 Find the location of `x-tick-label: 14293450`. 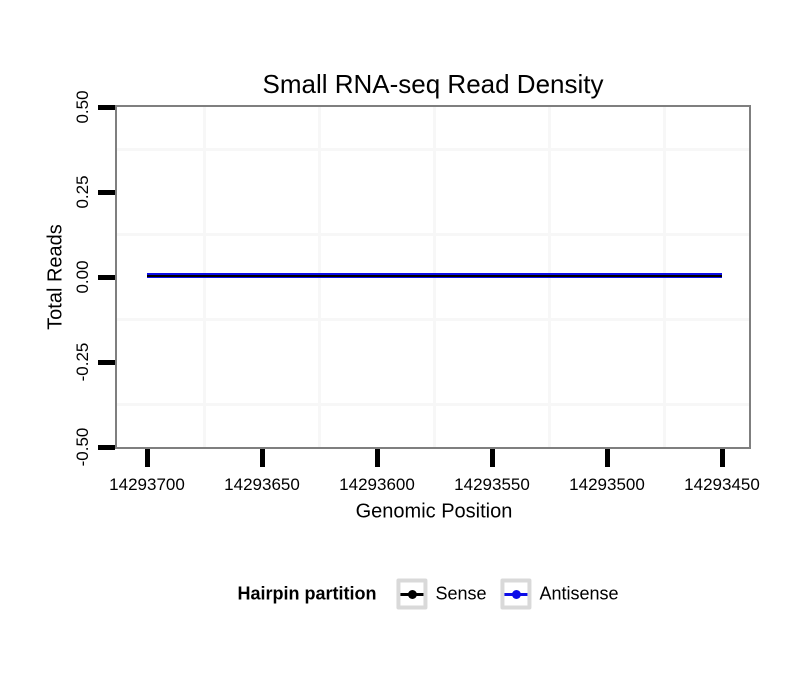

x-tick-label: 14293450 is located at coordinates (722, 484).